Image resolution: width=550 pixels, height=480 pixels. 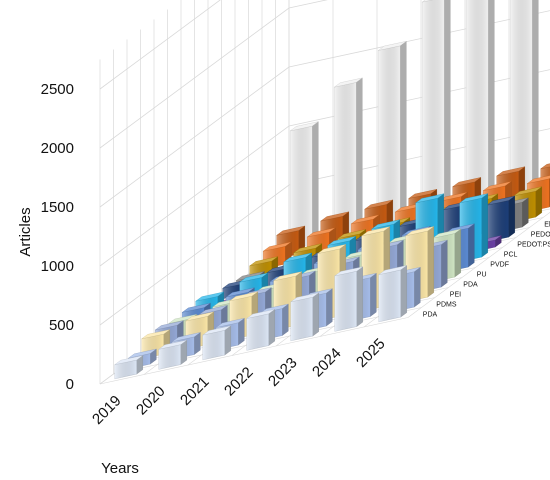 I want to click on y-tick-label: 2000, so click(x=57, y=148).